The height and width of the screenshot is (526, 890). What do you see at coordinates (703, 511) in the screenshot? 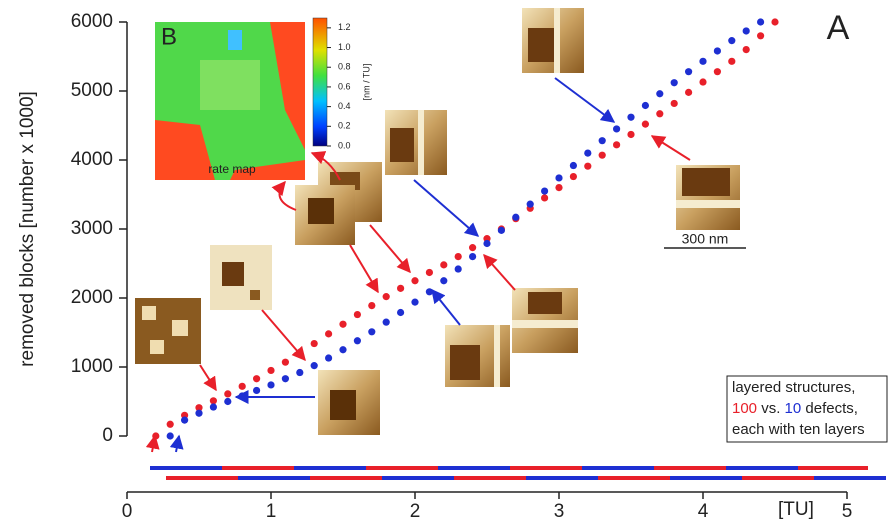
I see `x-tick-label: 4` at bounding box center [703, 511].